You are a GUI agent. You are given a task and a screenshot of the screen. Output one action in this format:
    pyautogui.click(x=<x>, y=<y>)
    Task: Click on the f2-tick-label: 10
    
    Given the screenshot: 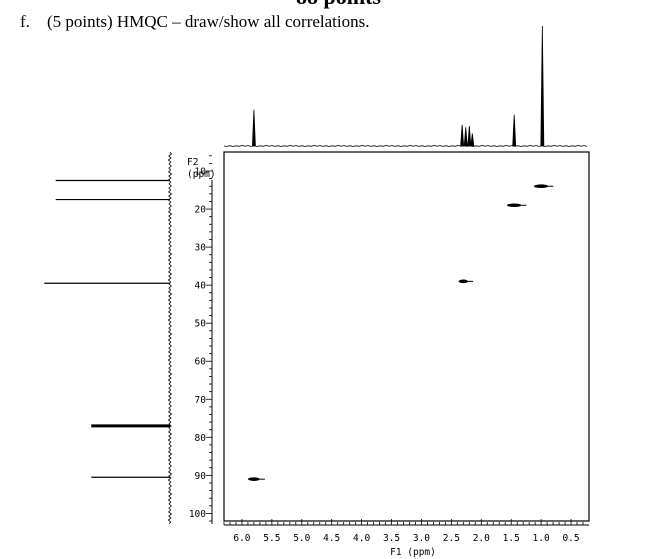 What is the action you would take?
    pyautogui.click(x=201, y=172)
    